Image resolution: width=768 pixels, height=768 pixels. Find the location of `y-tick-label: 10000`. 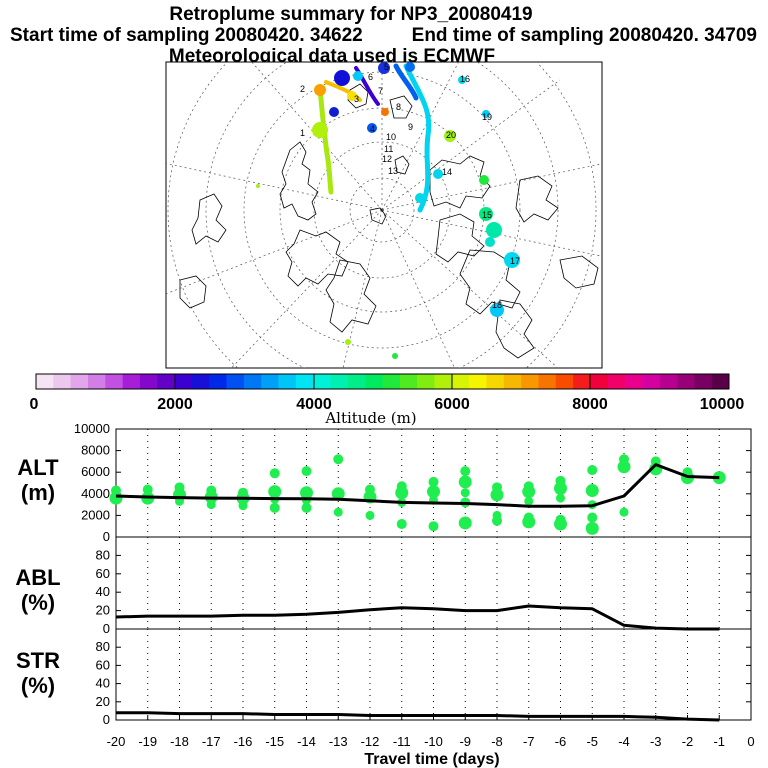

y-tick-label: 10000 is located at coordinates (92, 428).